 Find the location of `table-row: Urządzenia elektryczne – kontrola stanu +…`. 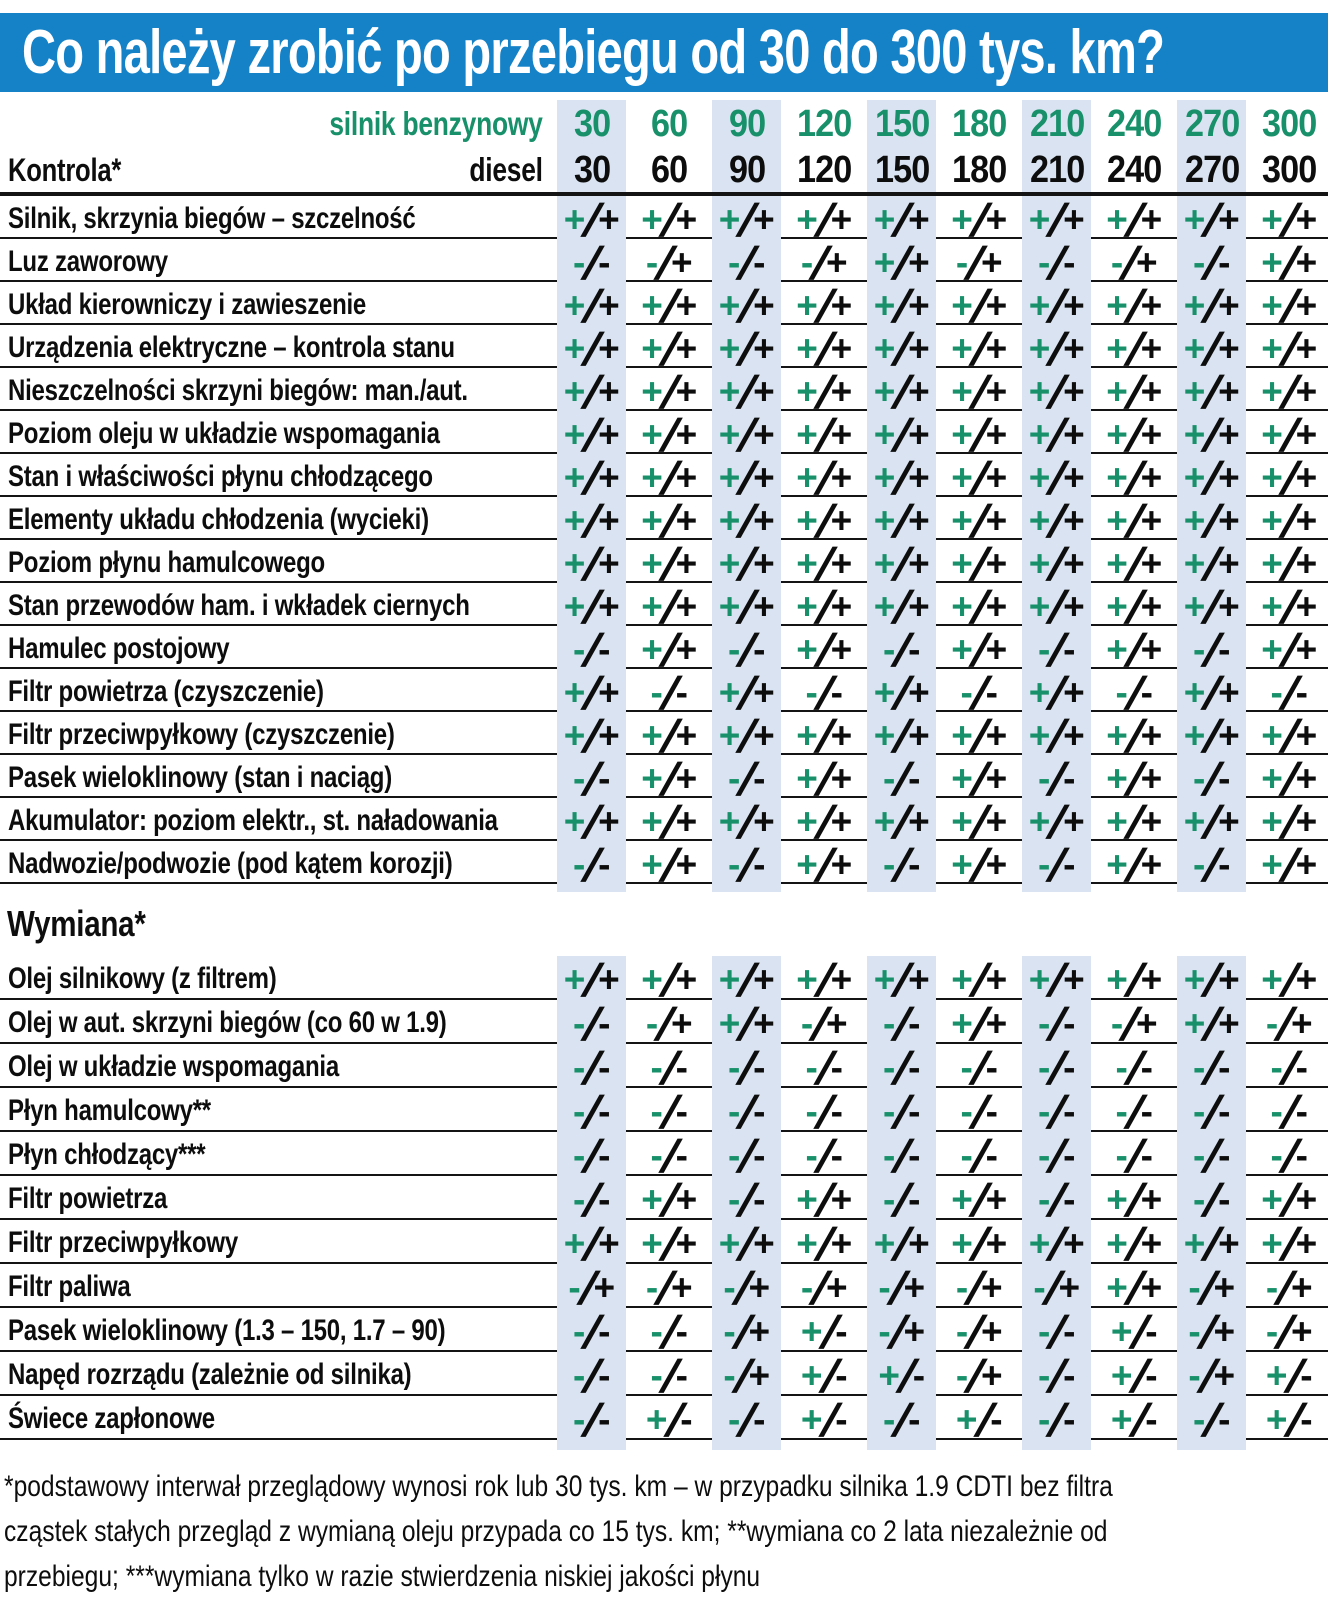

table-row: Urządzenia elektryczne – kontrola stanu +… is located at coordinates (664, 349).